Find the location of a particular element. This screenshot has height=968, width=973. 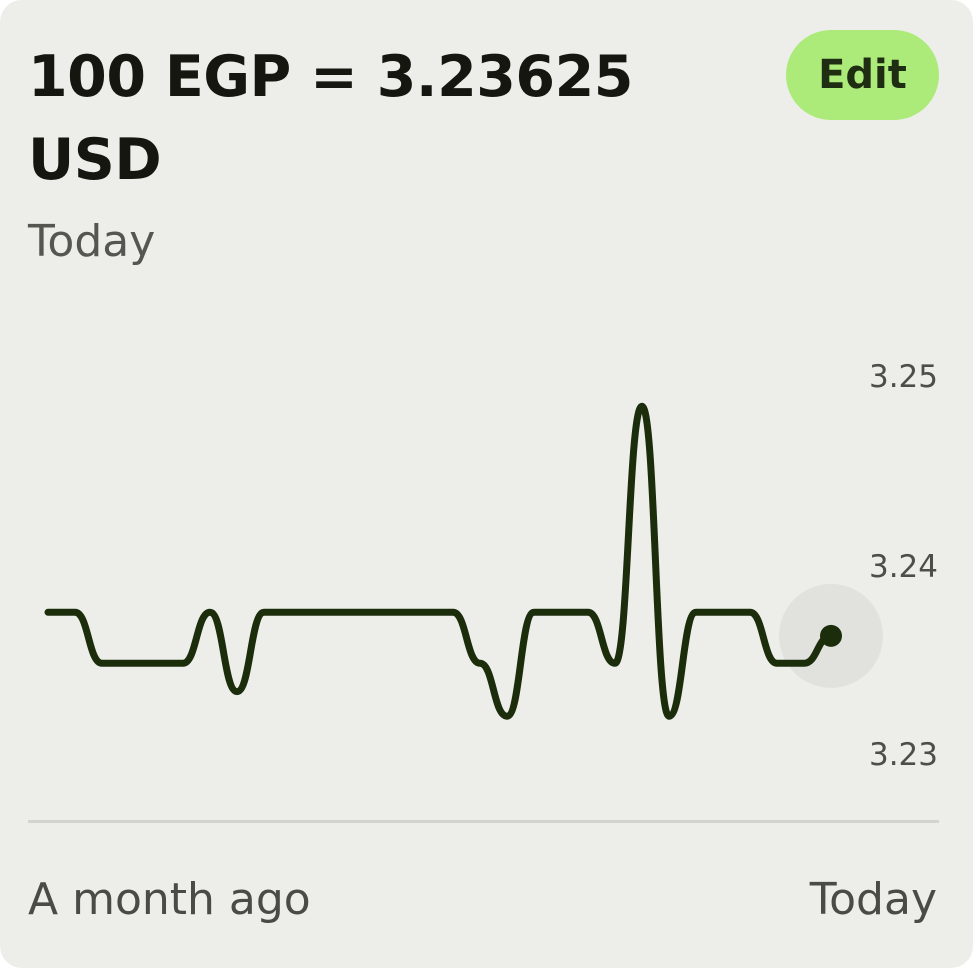

edit-button: Edit is located at coordinates (862, 75).